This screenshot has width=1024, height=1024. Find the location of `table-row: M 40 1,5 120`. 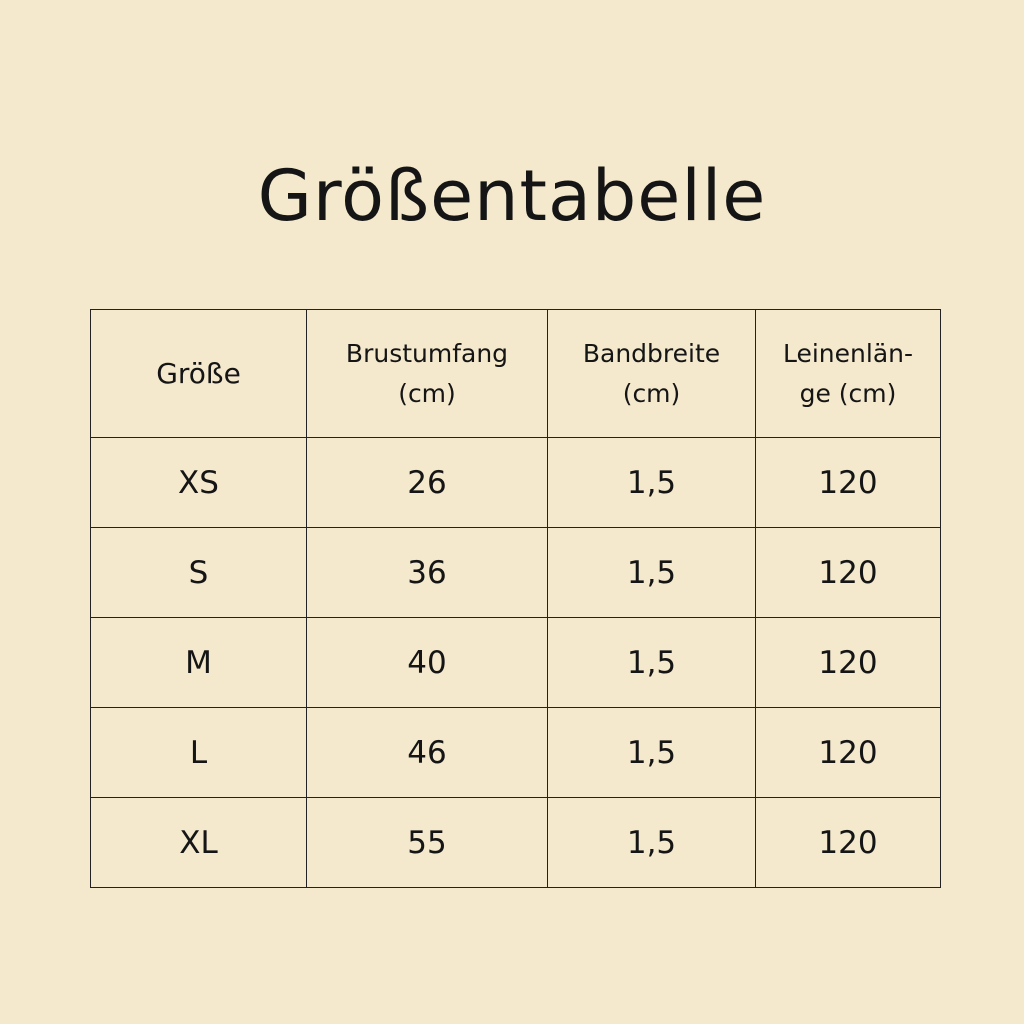

table-row: M 40 1,5 120 is located at coordinates (515, 662).